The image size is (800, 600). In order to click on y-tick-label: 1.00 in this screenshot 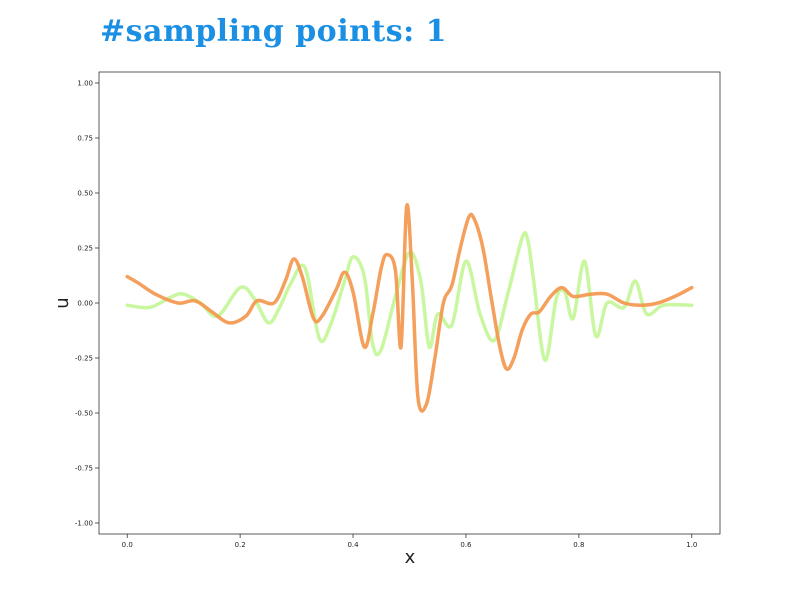, I will do `click(85, 84)`.